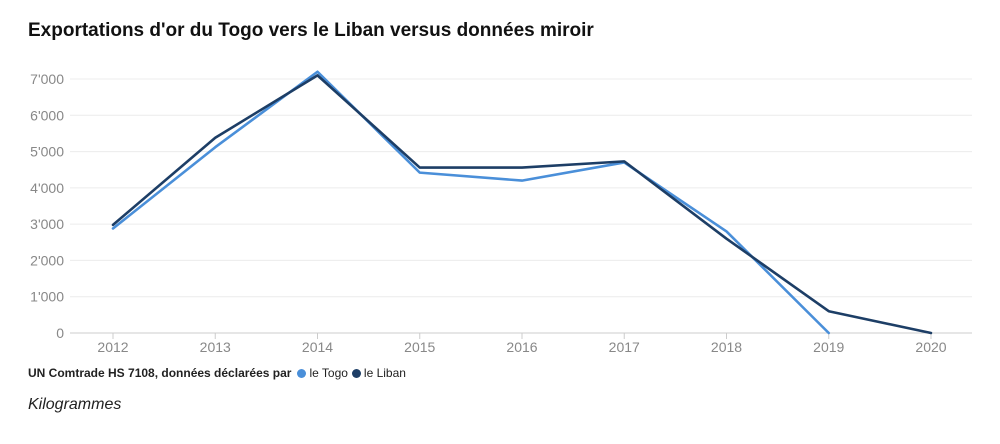 The width and height of the screenshot is (1000, 444). What do you see at coordinates (726, 347) in the screenshot?
I see `x-tick-label: 2018` at bounding box center [726, 347].